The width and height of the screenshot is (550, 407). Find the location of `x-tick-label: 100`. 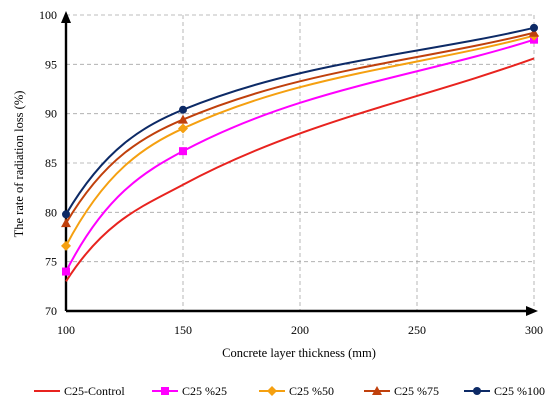

x-tick-label: 100 is located at coordinates (66, 330).